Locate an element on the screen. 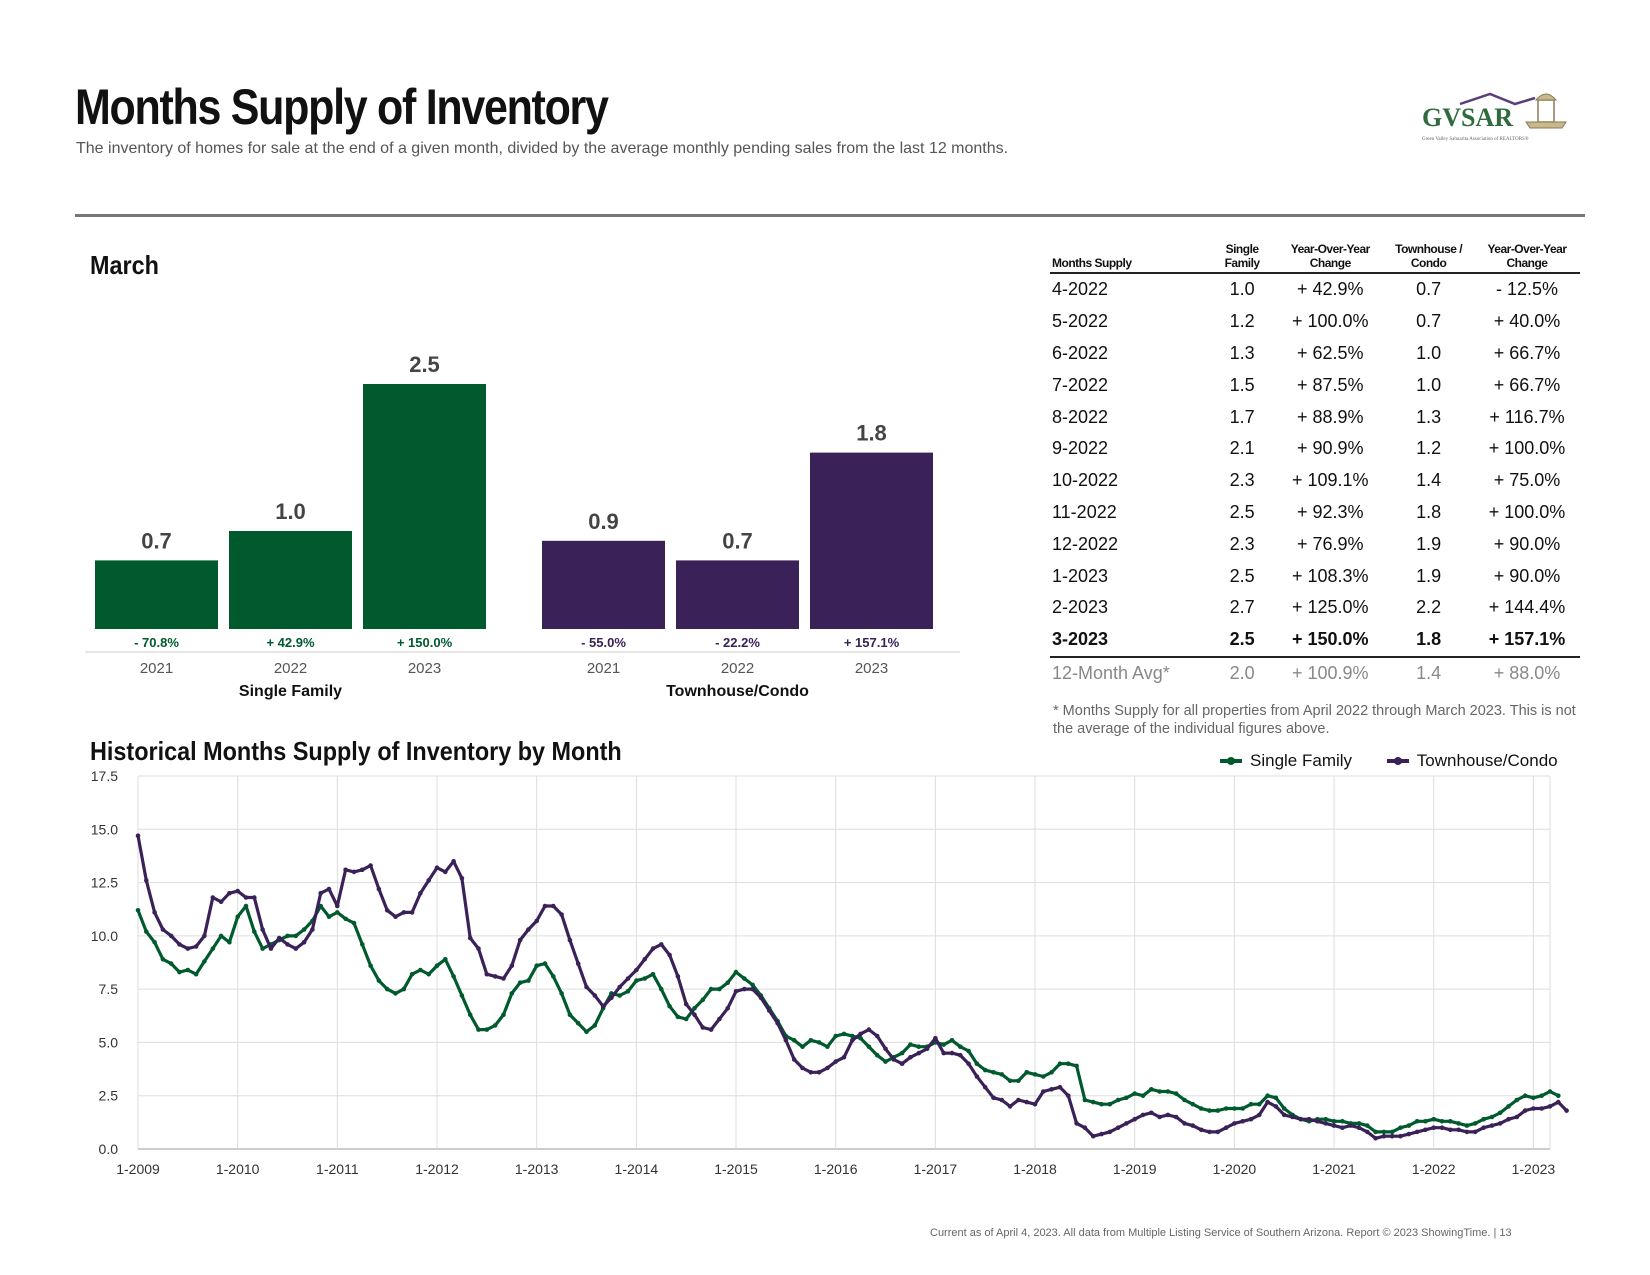 This screenshot has height=1275, width=1650. table-cell: 2.5 is located at coordinates (1242, 575).